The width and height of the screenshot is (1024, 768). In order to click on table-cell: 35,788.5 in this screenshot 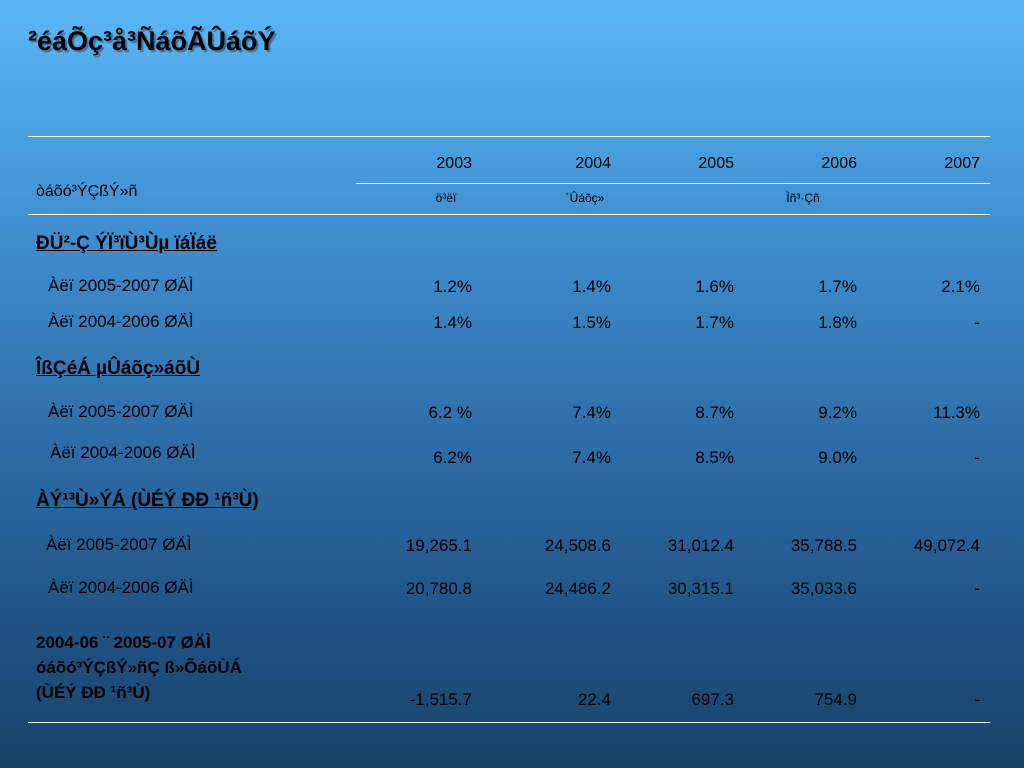, I will do `click(823, 545)`.